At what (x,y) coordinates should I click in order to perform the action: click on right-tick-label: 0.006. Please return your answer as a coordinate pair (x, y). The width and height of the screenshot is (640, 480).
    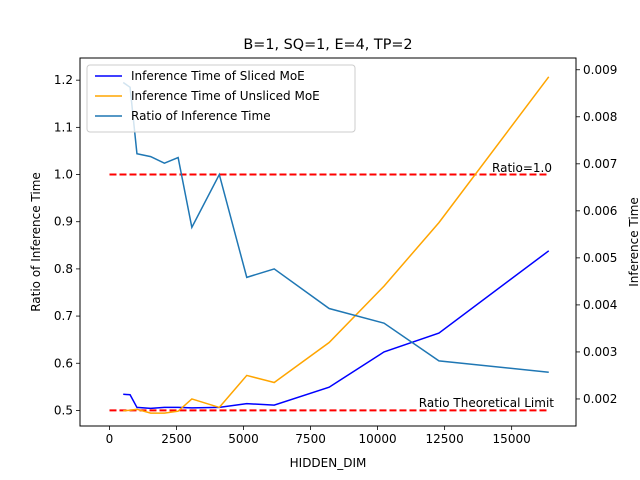
    Looking at the image, I should click on (600, 211).